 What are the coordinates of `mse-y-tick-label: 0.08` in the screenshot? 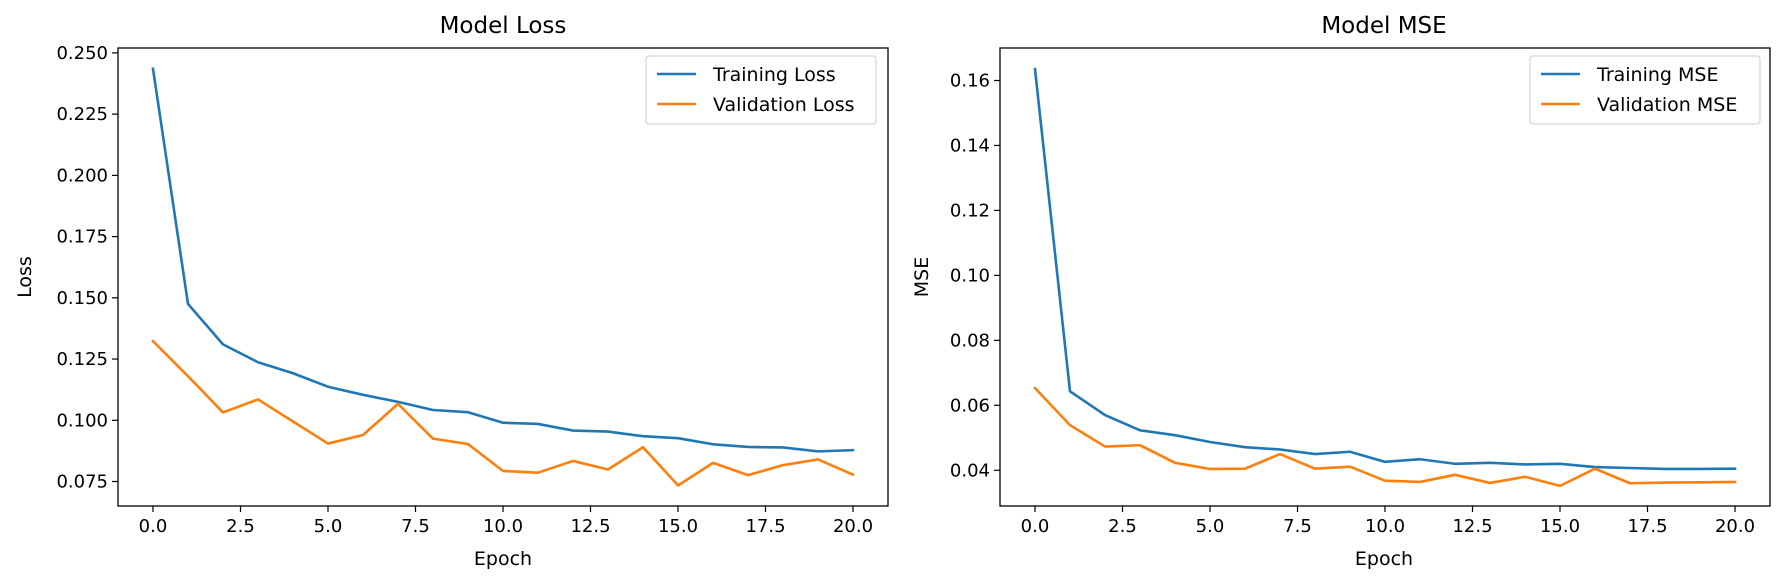 It's located at (970, 340).